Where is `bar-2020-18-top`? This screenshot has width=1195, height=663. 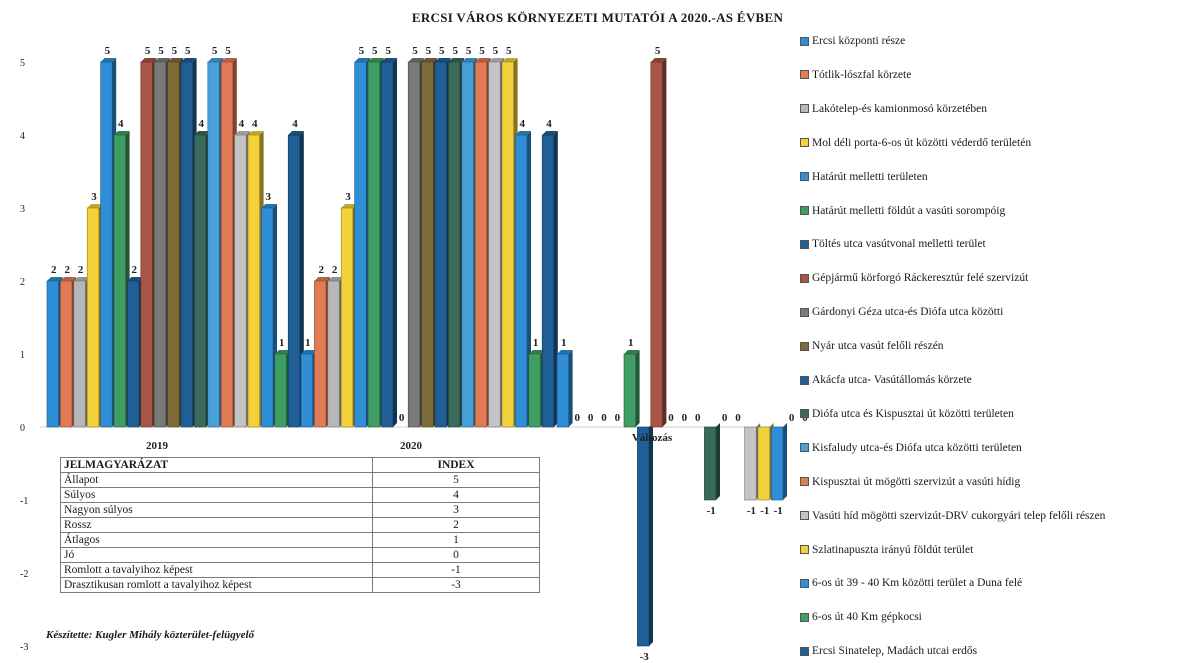 bar-2020-18-top is located at coordinates (536, 352).